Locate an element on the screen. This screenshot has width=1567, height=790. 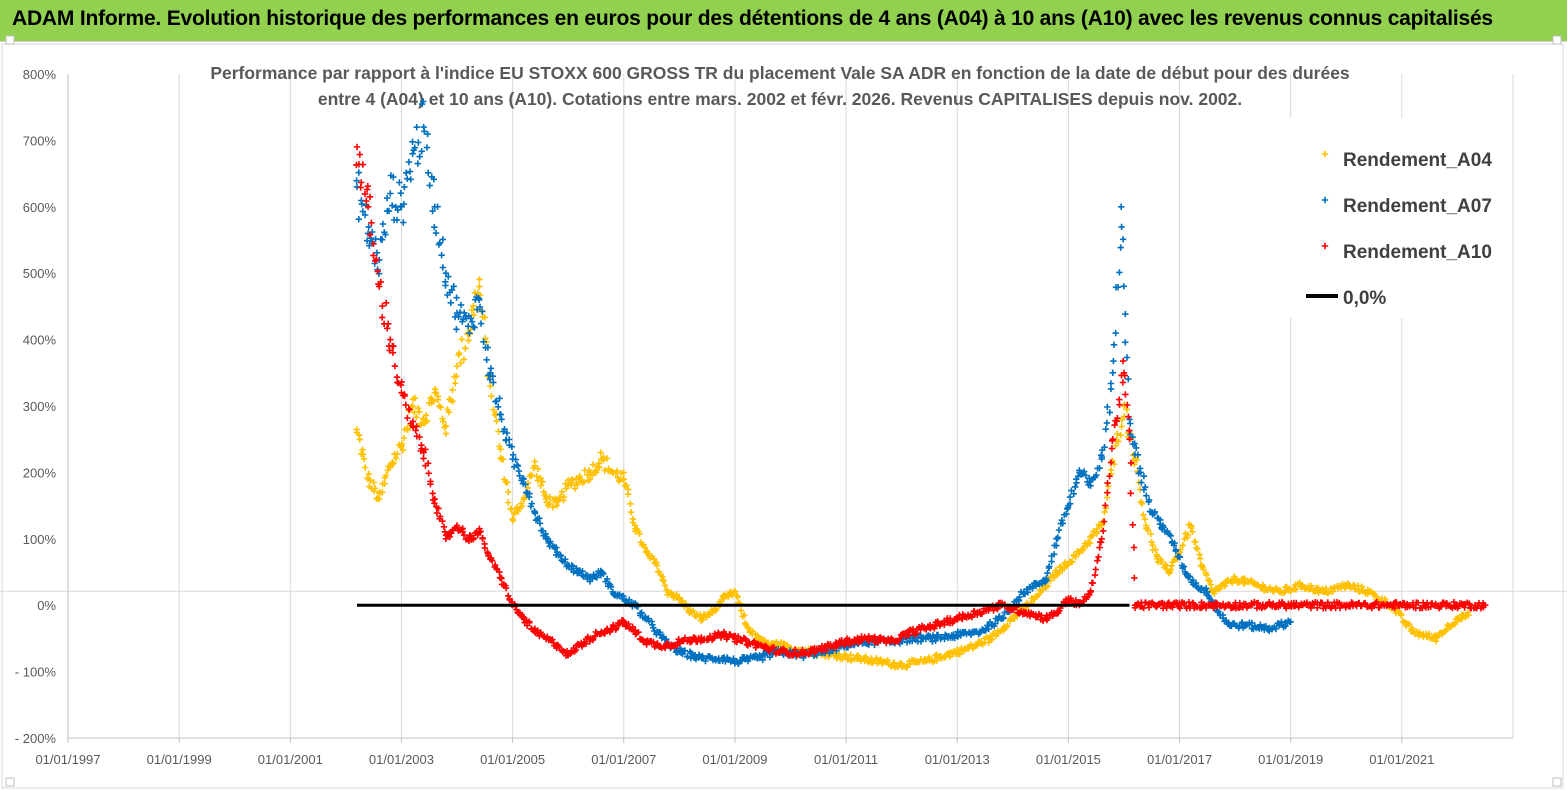
legend-label-Rendement_A07: Rendement_A07 is located at coordinates (1417, 206).